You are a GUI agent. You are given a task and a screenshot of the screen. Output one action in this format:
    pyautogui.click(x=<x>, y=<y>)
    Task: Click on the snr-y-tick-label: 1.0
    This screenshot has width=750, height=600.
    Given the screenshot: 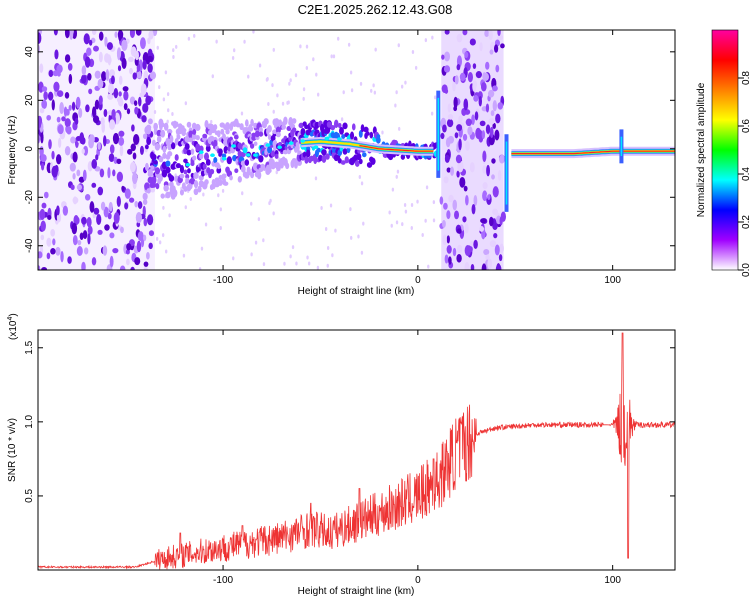 What is the action you would take?
    pyautogui.click(x=29, y=421)
    